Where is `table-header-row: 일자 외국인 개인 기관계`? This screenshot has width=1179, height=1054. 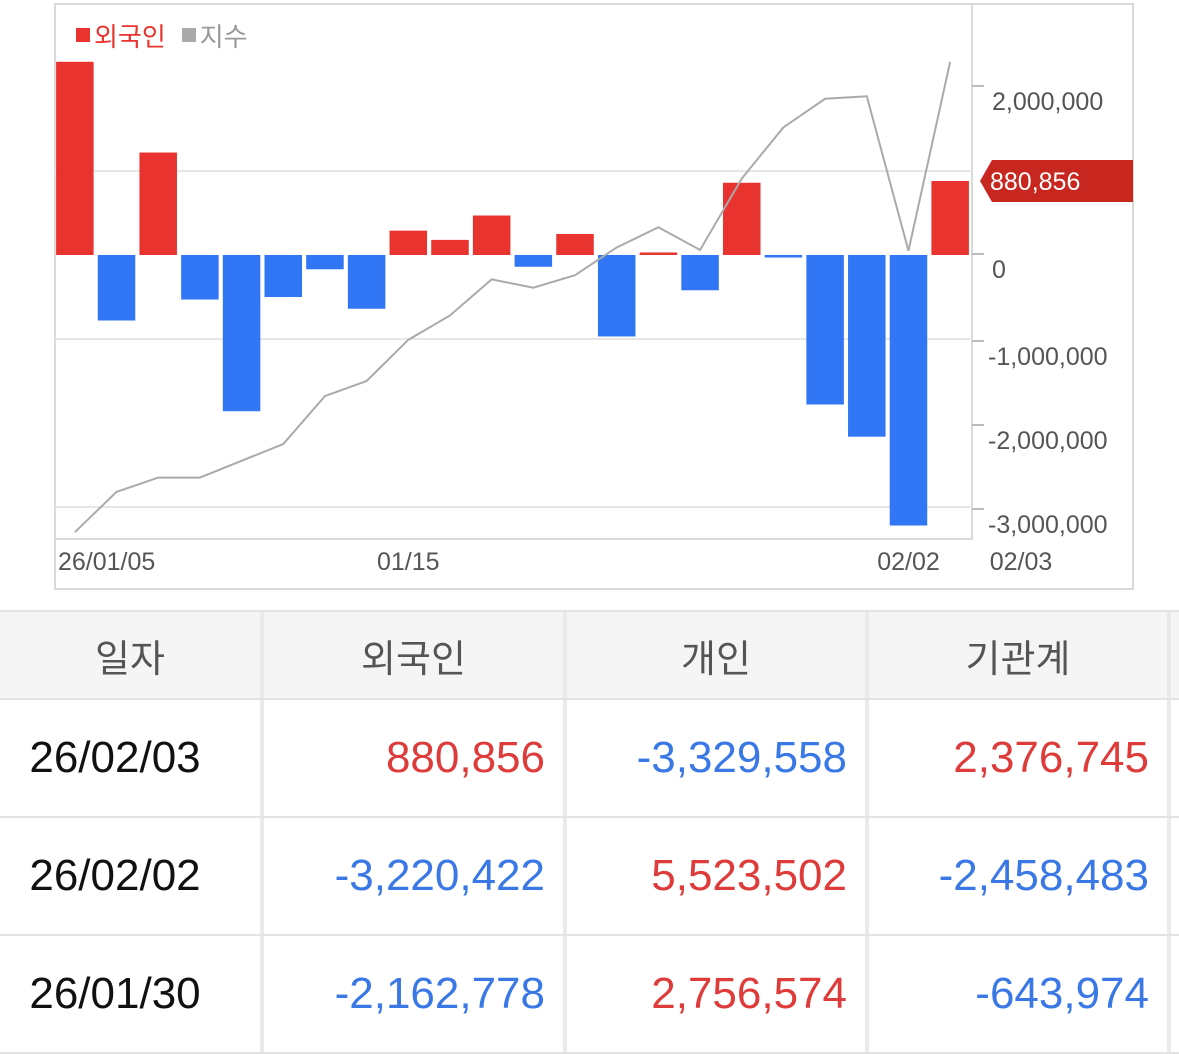
table-header-row: 일자 외국인 개인 기관계 is located at coordinates (589, 655).